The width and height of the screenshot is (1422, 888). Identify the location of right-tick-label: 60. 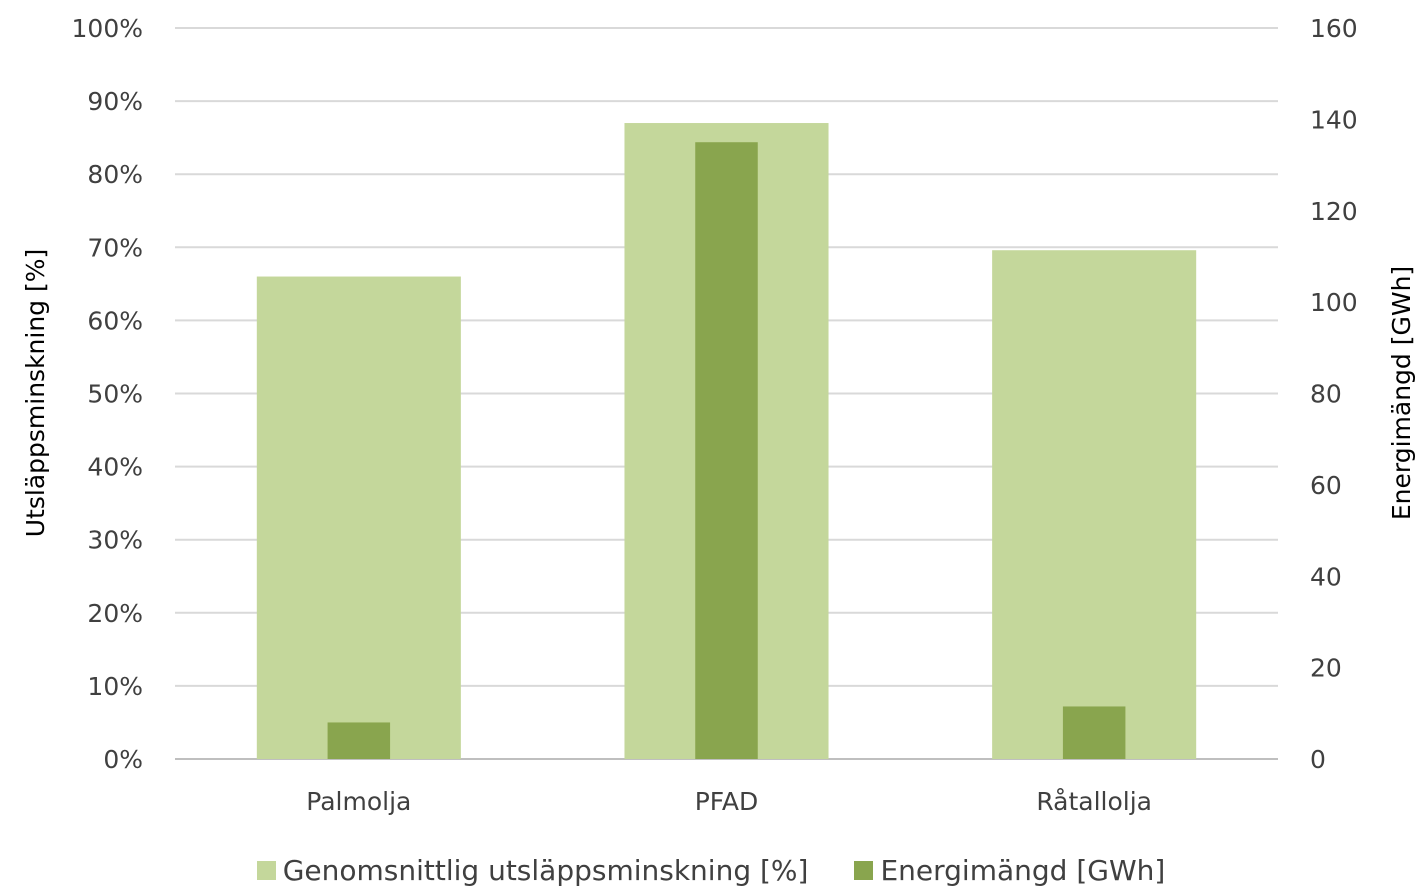
(1326, 485).